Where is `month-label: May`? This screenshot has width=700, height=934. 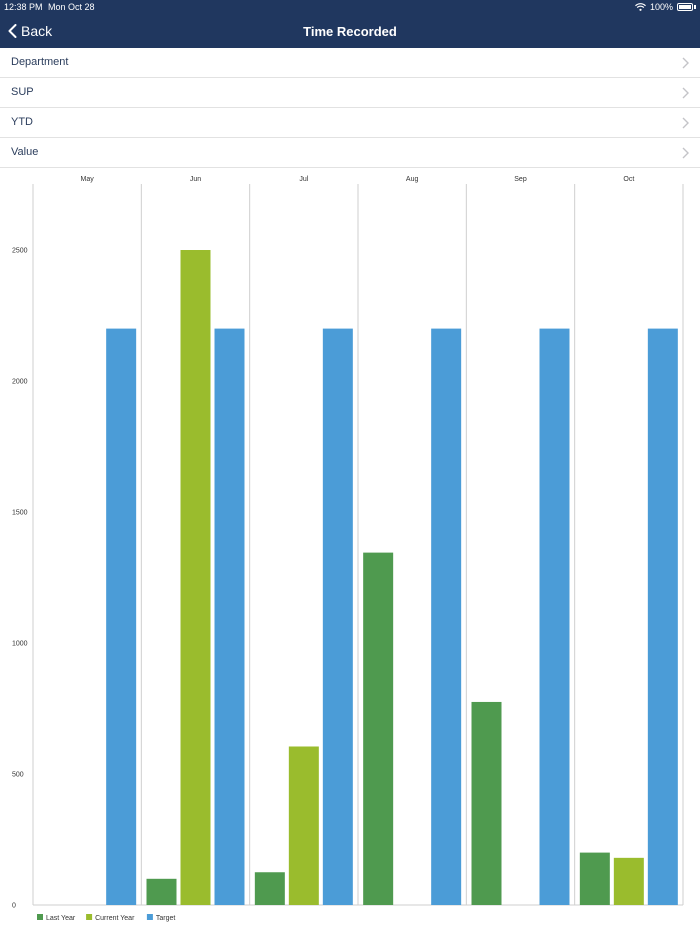
month-label: May is located at coordinates (88, 179).